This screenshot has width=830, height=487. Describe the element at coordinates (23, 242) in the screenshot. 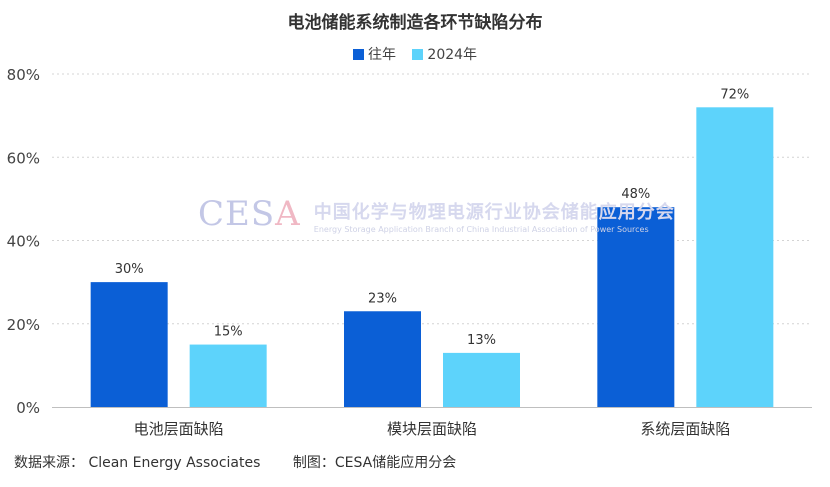

I see `y-tick-label: 40%` at that location.